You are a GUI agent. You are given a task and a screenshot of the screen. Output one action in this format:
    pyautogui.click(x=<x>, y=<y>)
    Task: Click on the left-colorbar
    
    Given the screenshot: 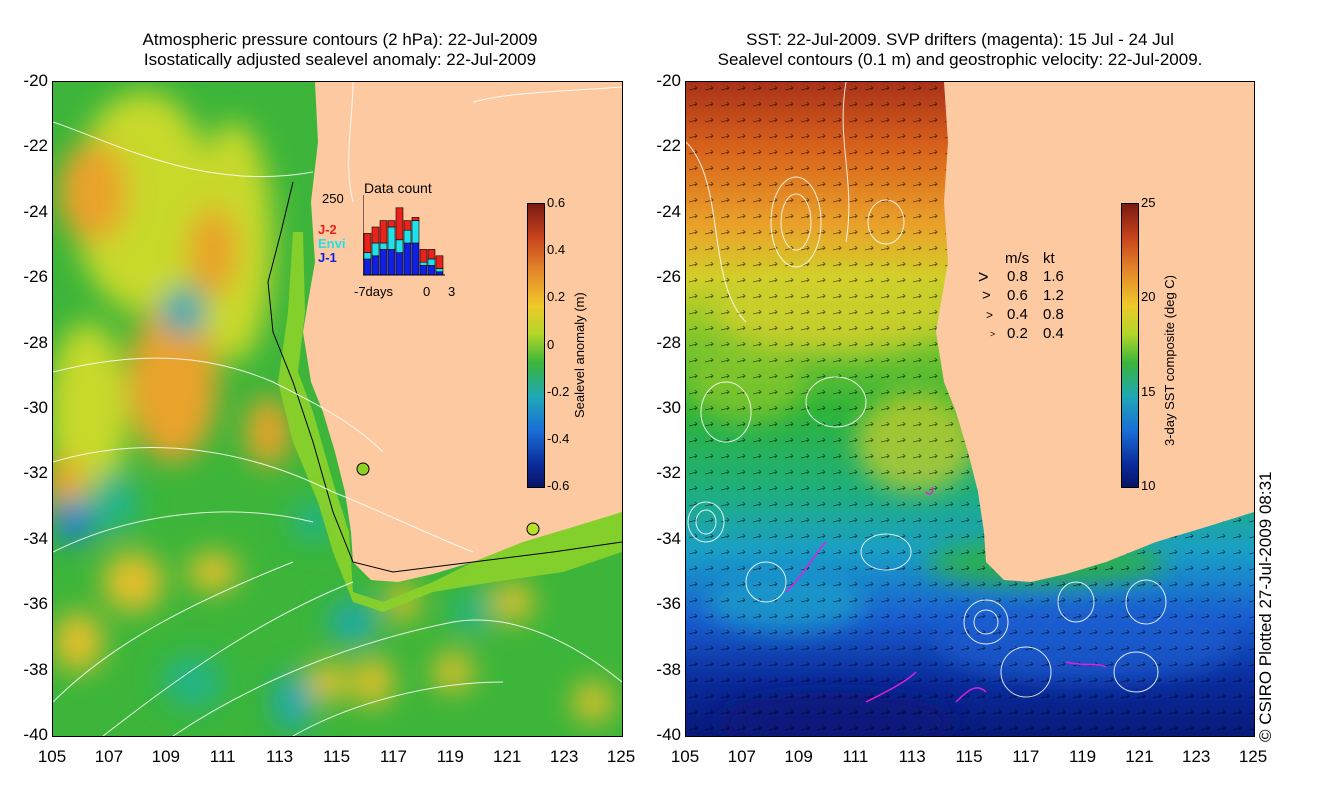 What is the action you would take?
    pyautogui.click(x=536, y=345)
    